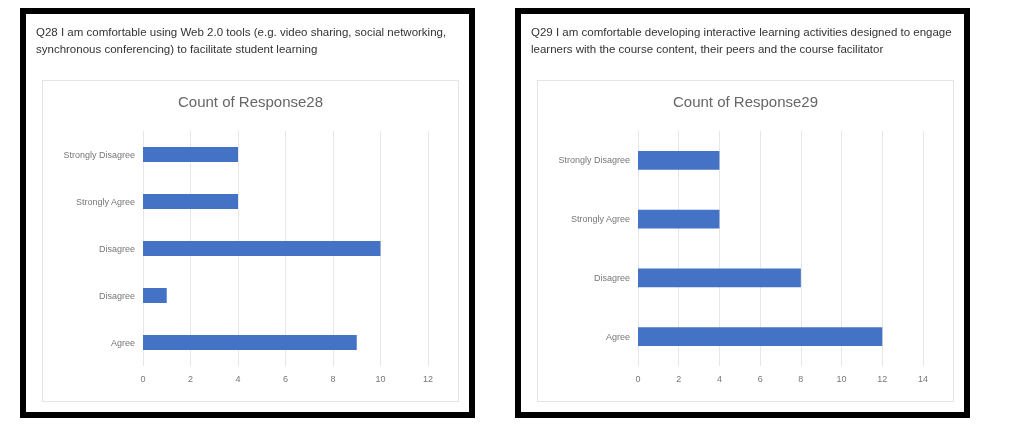  I want to click on x-tick-label: 14, so click(923, 378).